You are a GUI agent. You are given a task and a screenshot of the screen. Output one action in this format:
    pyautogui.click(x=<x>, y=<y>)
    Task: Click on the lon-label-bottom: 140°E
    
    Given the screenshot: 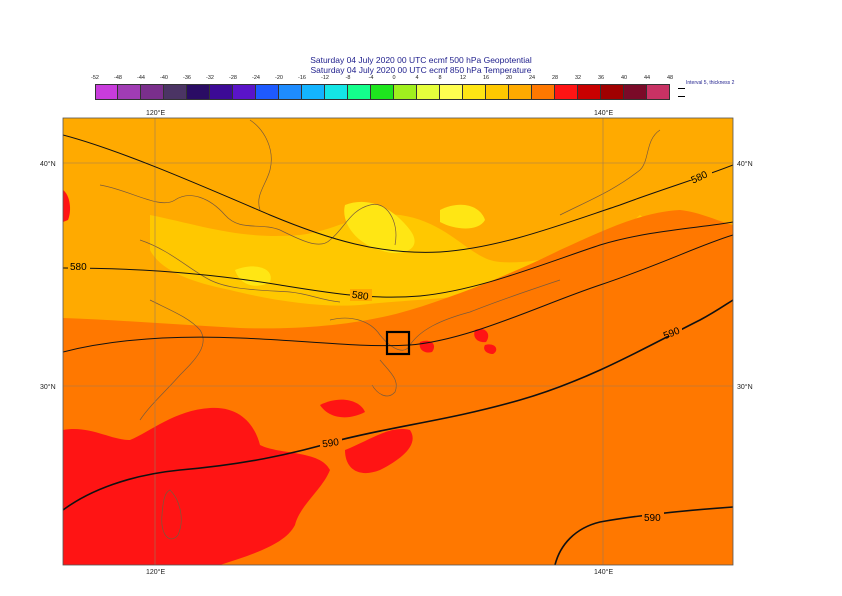 What is the action you would take?
    pyautogui.click(x=603, y=572)
    